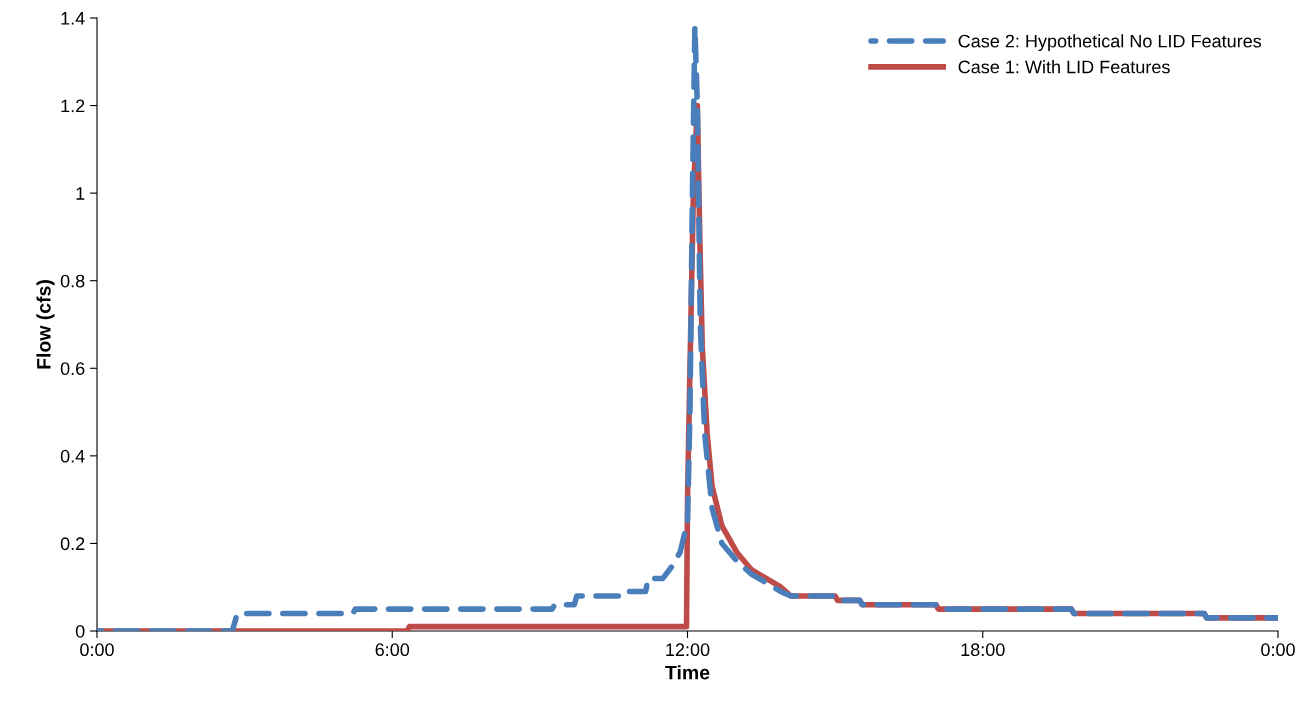  Describe the element at coordinates (72, 456) in the screenshot. I see `y-tick-label: 0.4` at that location.